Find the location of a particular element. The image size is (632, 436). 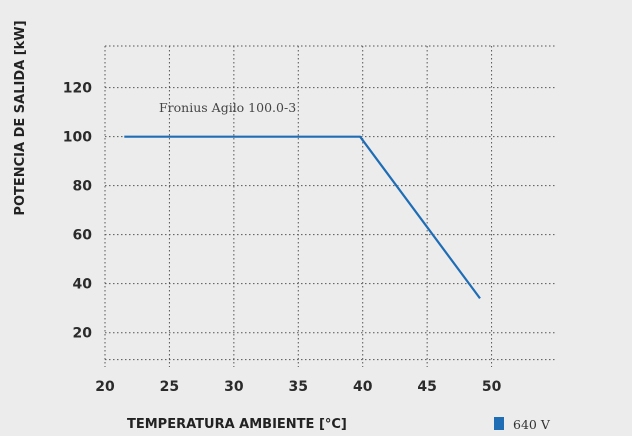

x-tick-label: 45 is located at coordinates (426, 387).